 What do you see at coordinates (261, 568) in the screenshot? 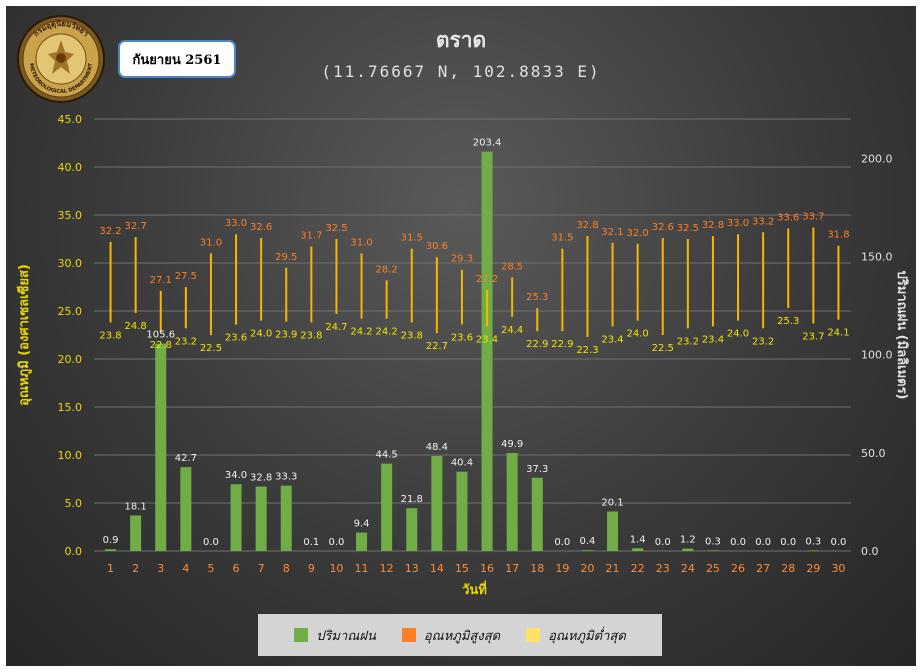
I see `x-tick-label-day: 7` at bounding box center [261, 568].